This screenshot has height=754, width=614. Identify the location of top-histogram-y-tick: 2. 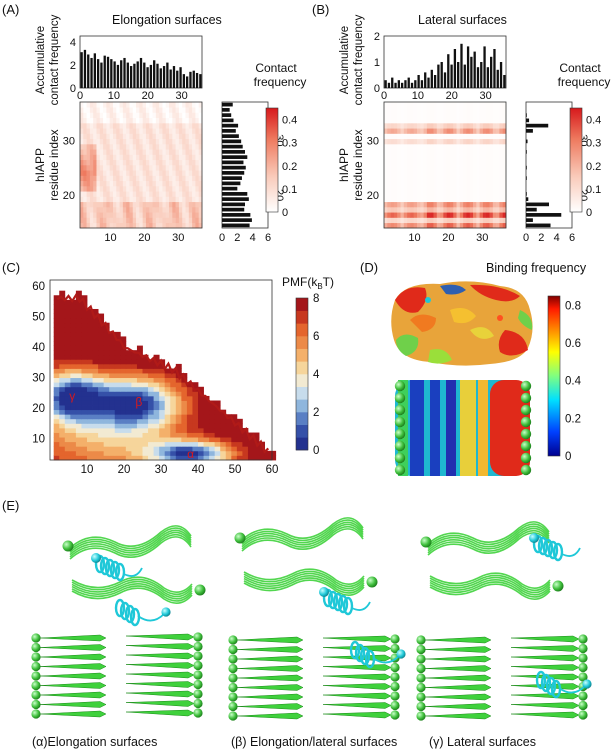
(377, 37).